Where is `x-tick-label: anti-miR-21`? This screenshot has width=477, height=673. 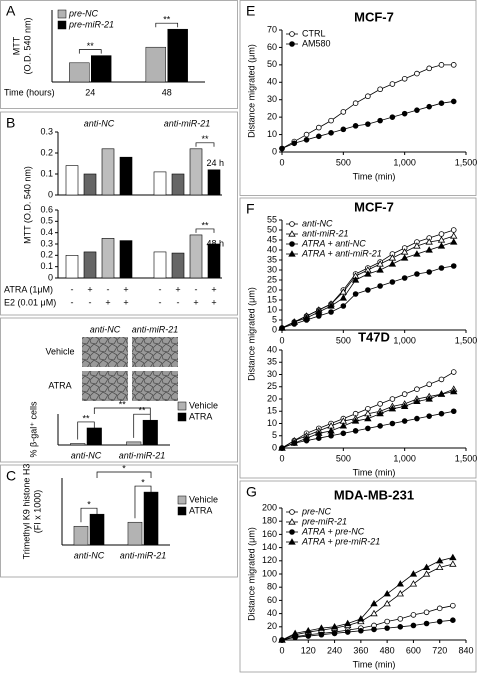 x-tick-label: anti-miR-21 is located at coordinates (143, 555).